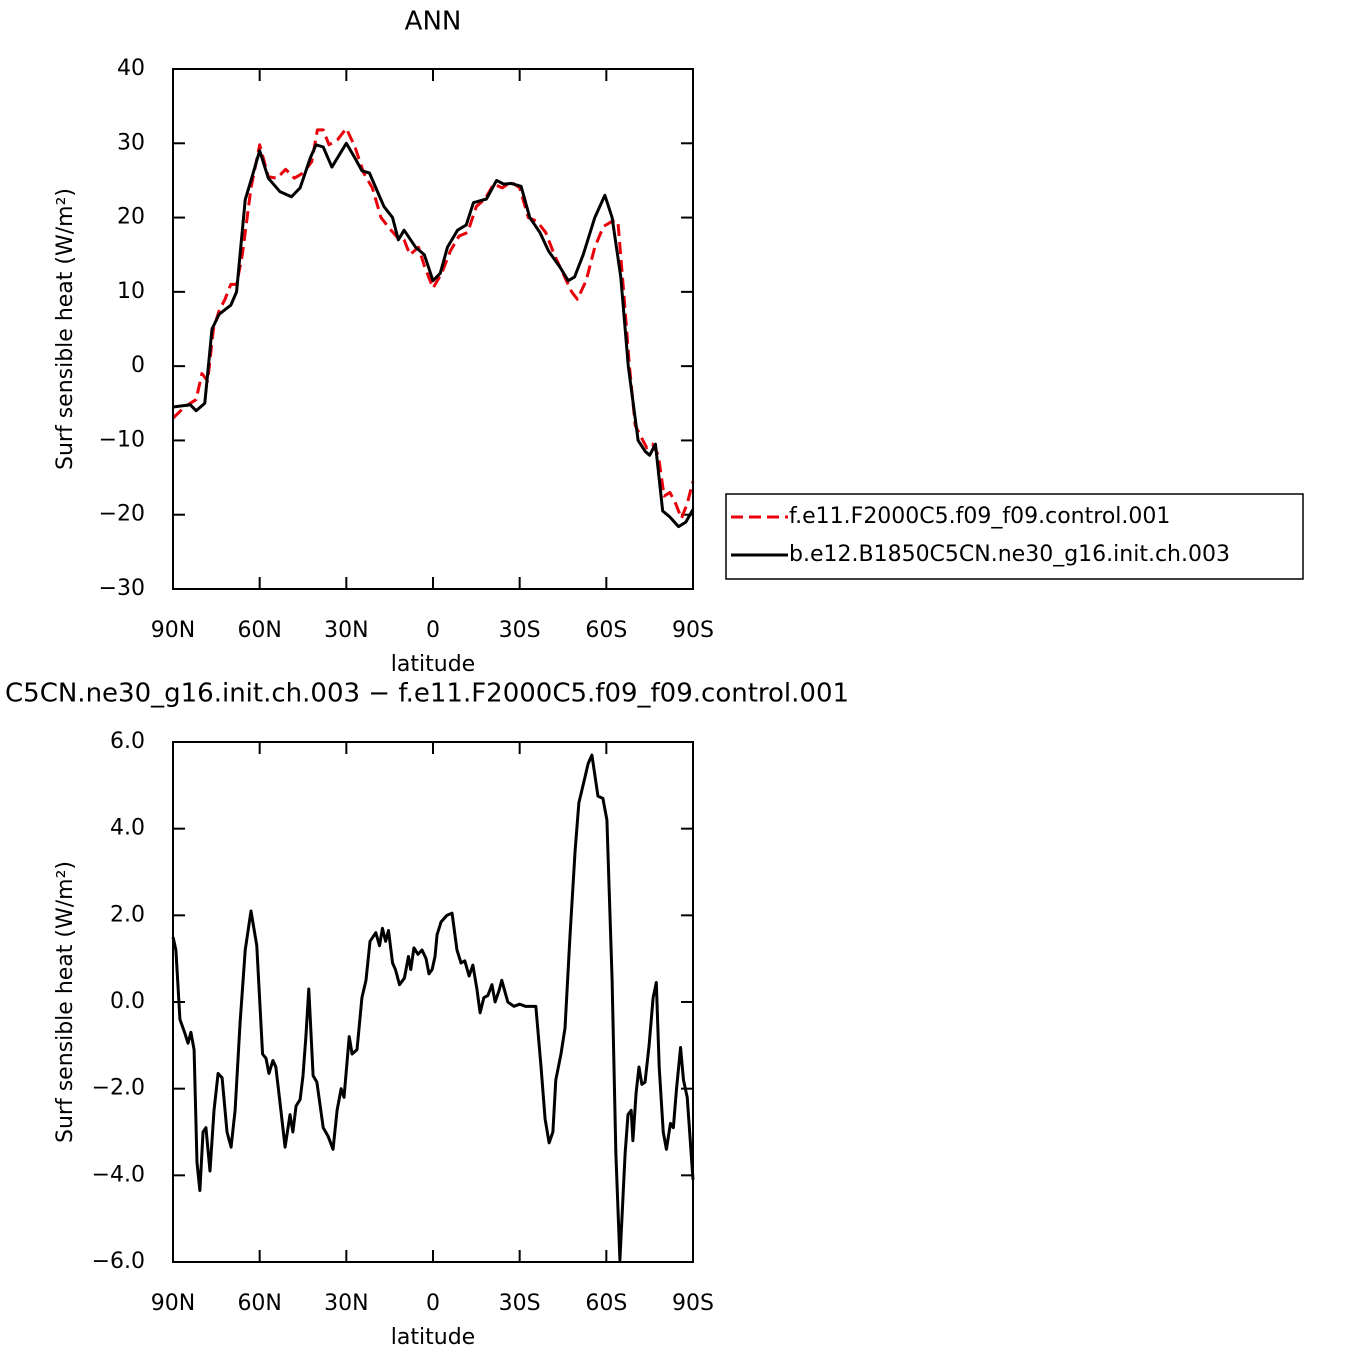  I want to click on y-tick-label: 4.0, so click(127, 828).